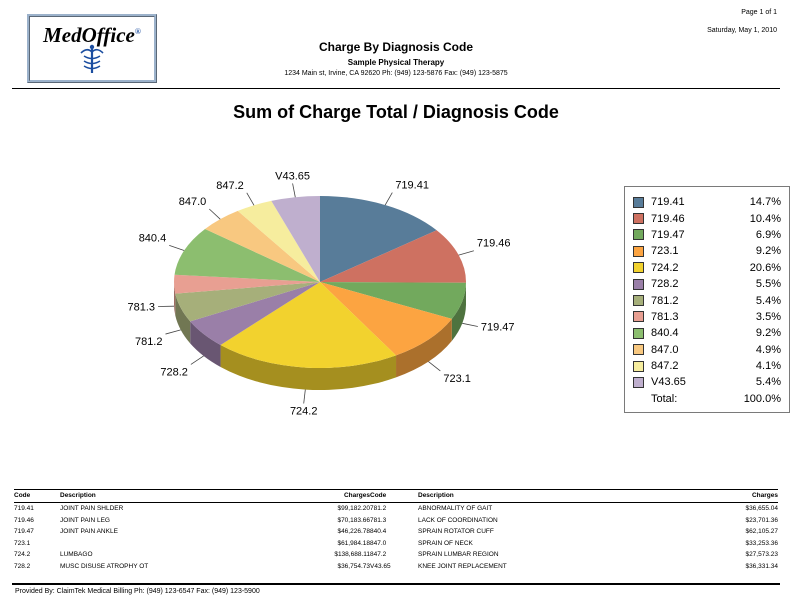  I want to click on pie-rim-724.2, so click(308, 367).